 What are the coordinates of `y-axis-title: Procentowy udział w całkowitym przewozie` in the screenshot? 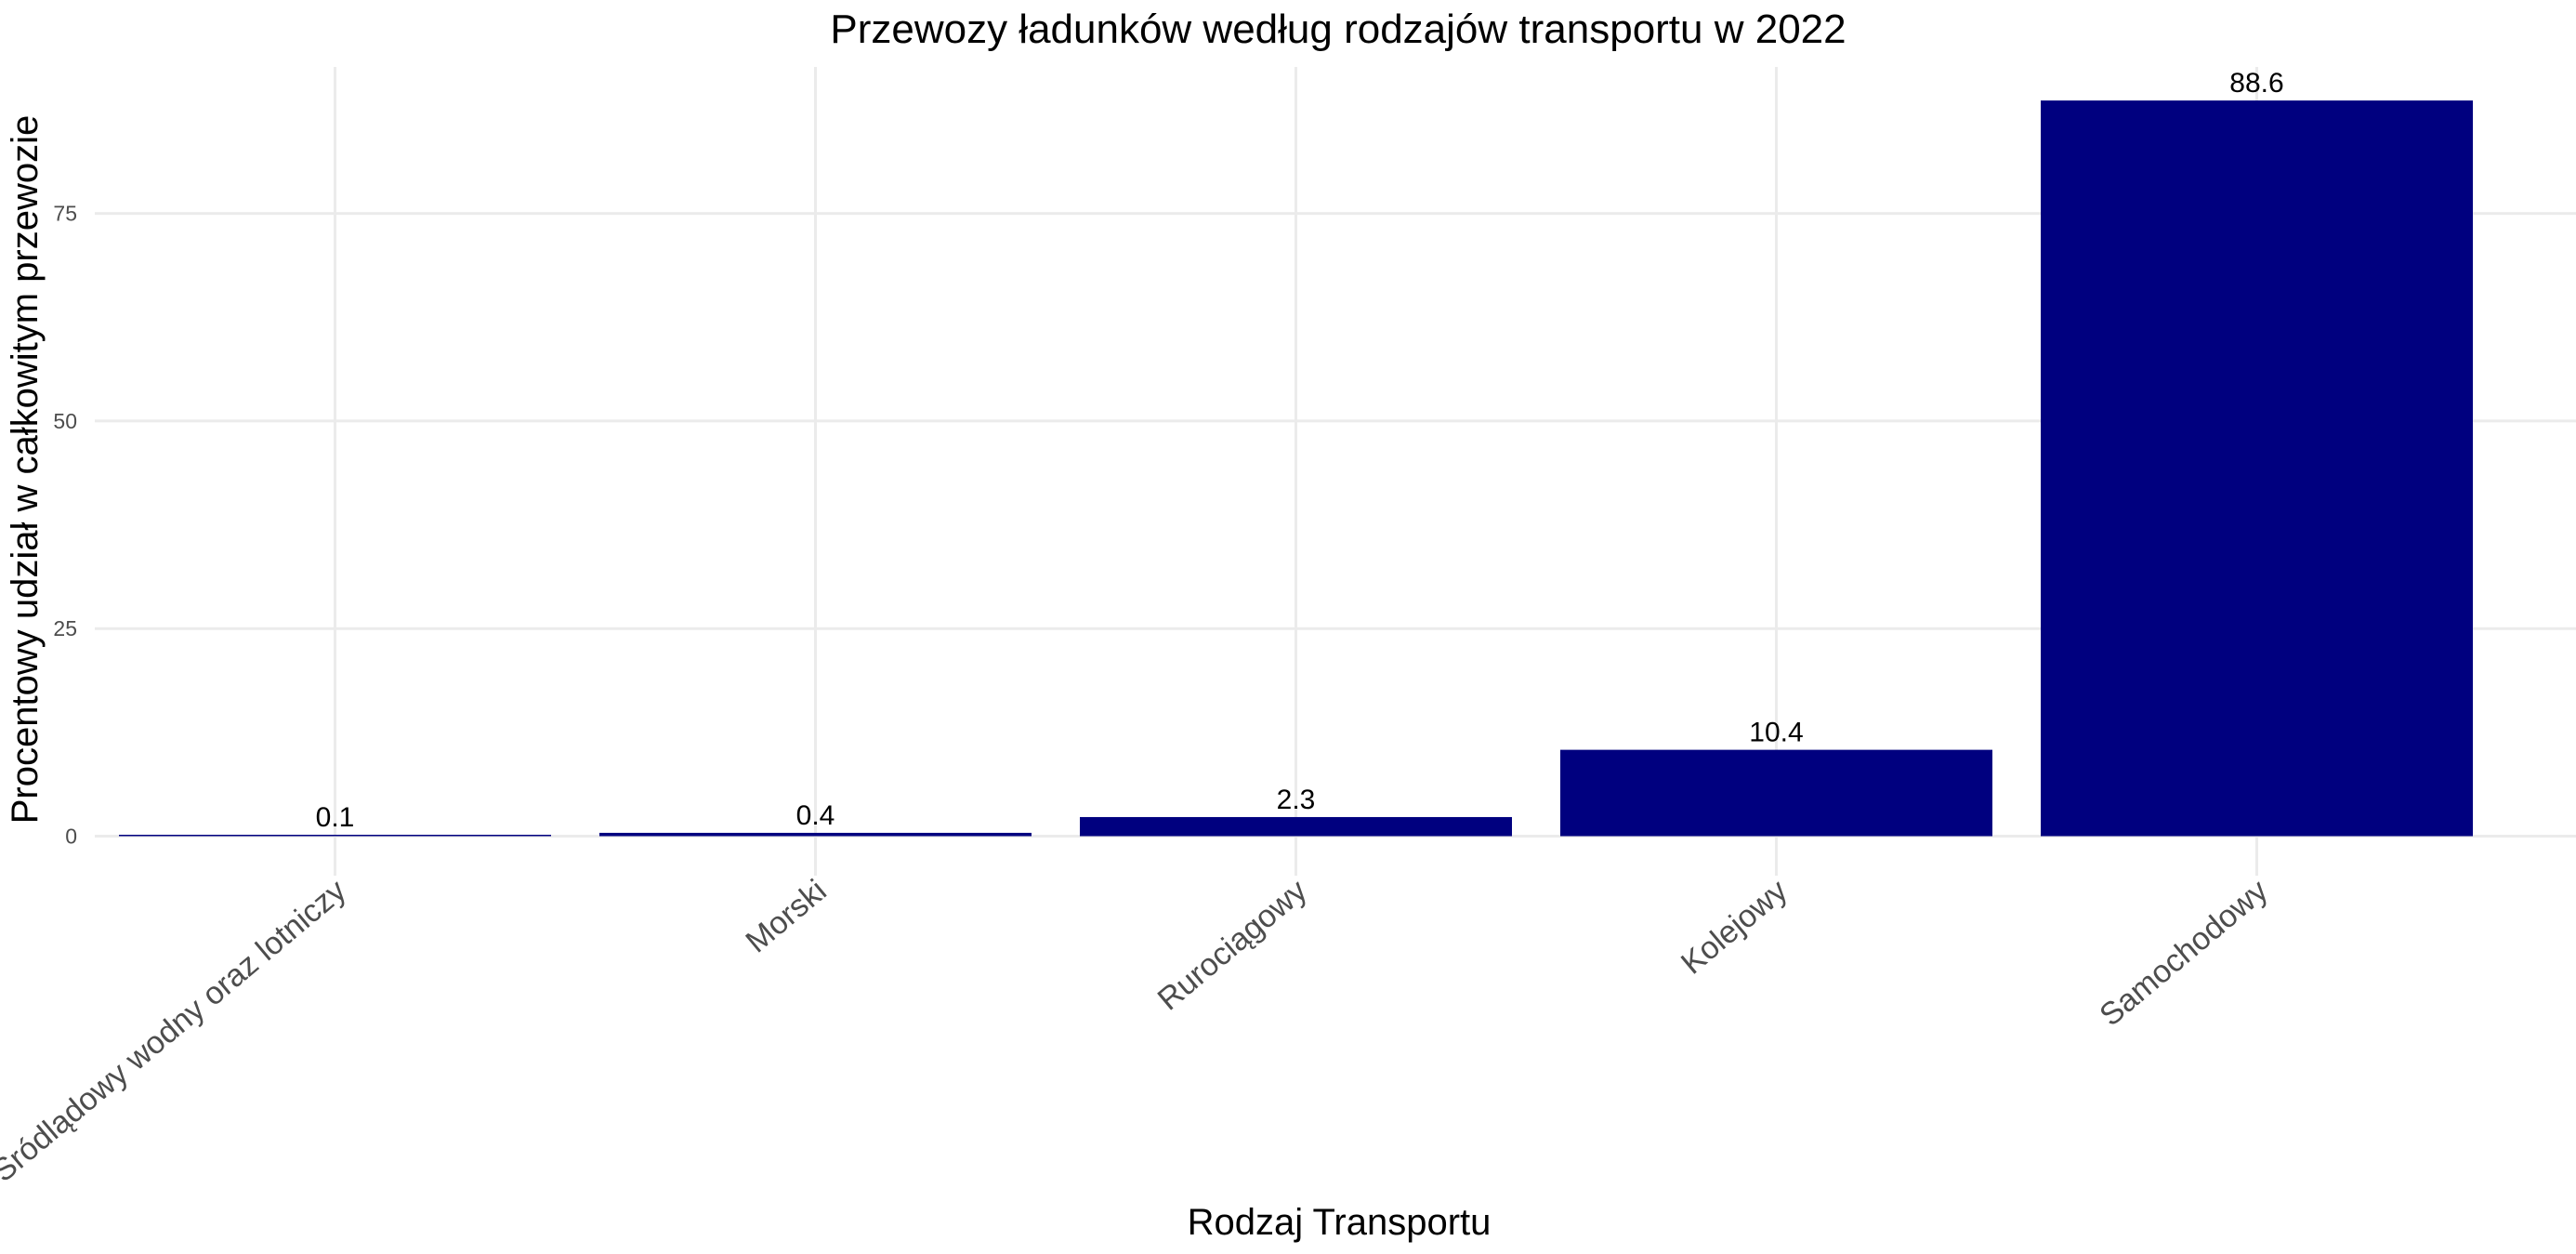 It's located at (25, 470).